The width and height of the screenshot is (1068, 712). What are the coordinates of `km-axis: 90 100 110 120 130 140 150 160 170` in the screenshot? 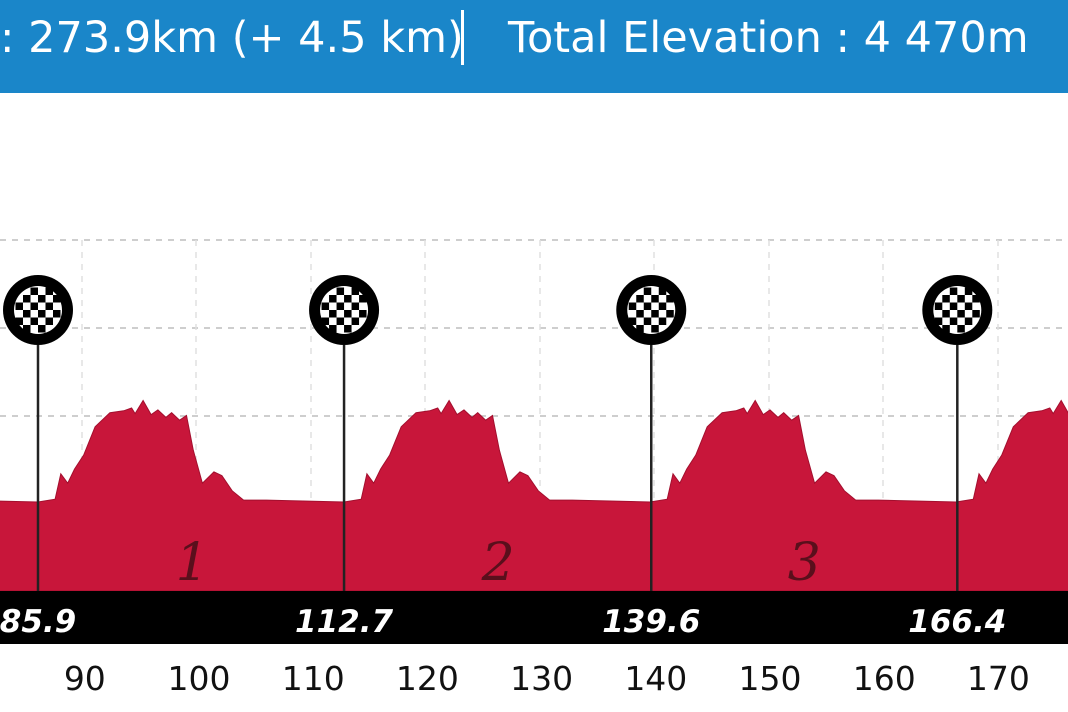 It's located at (547, 678).